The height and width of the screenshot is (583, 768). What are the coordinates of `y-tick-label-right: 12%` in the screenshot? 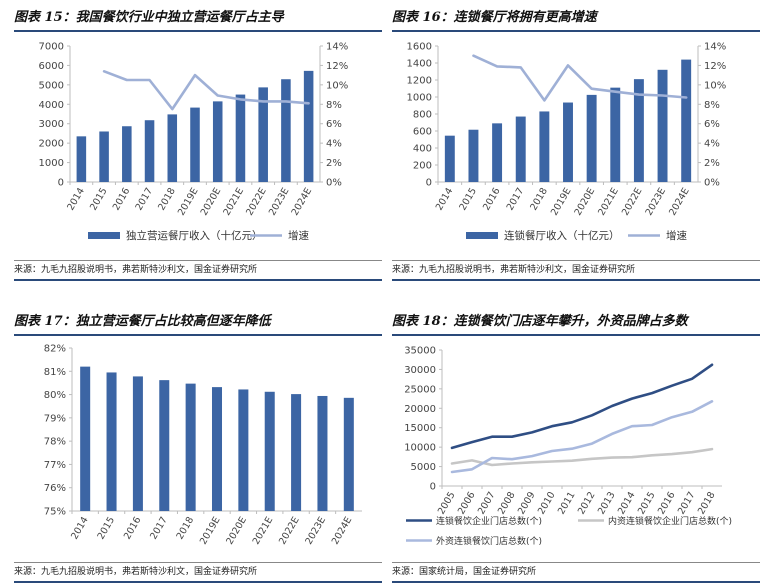 It's located at (337, 66).